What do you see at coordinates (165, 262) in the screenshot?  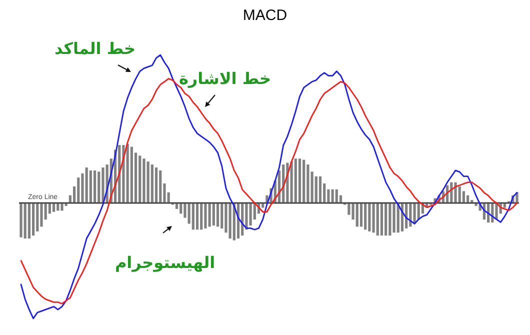 I see `series-label: الهيستوجرام` at bounding box center [165, 262].